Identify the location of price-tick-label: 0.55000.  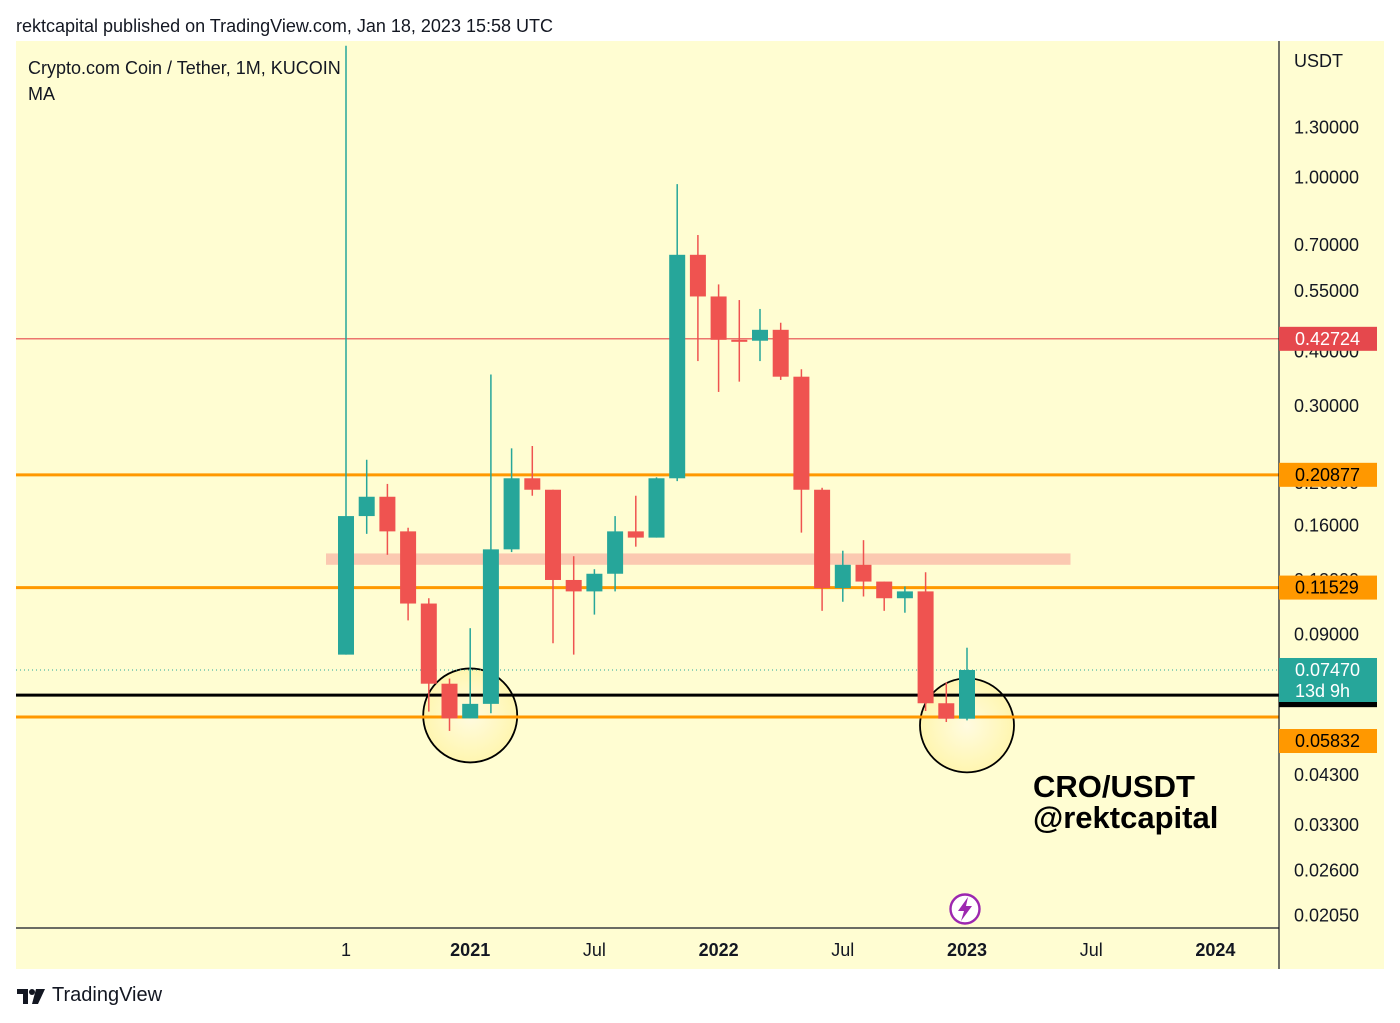
(1326, 291).